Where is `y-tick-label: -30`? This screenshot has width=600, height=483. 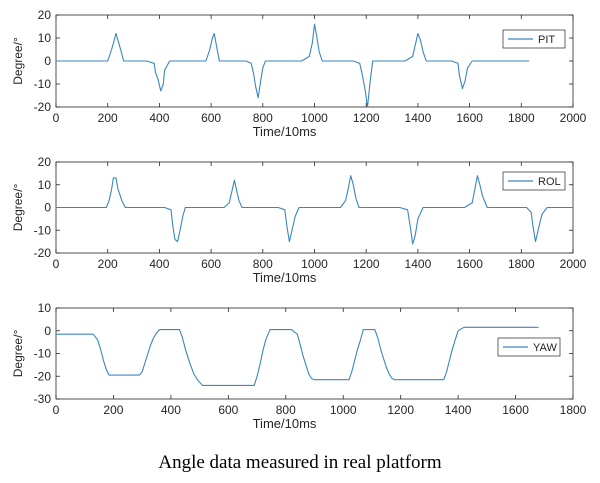 y-tick-label: -30 is located at coordinates (43, 399).